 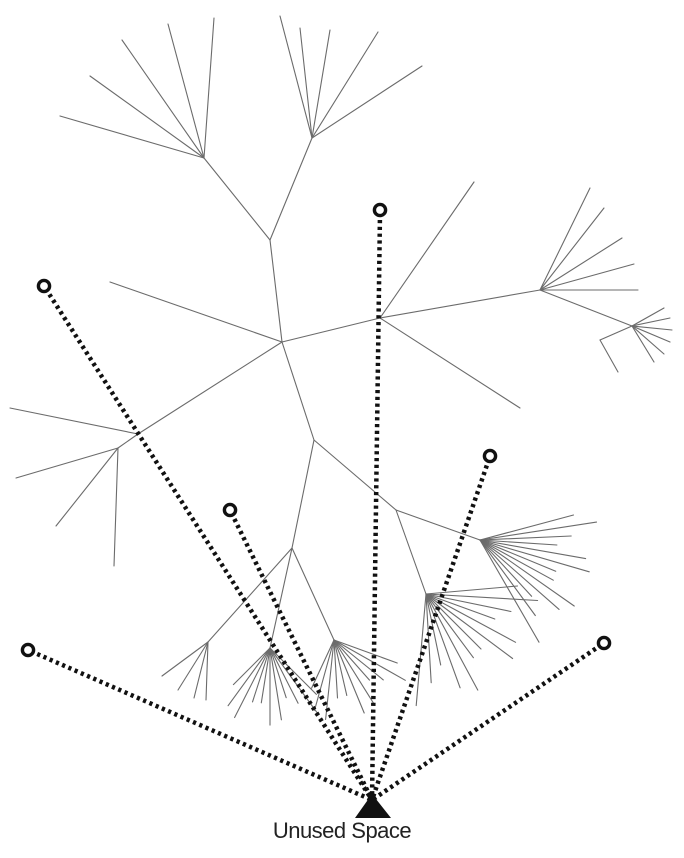 What do you see at coordinates (342, 830) in the screenshot?
I see `unused-space-label: Unused Space` at bounding box center [342, 830].